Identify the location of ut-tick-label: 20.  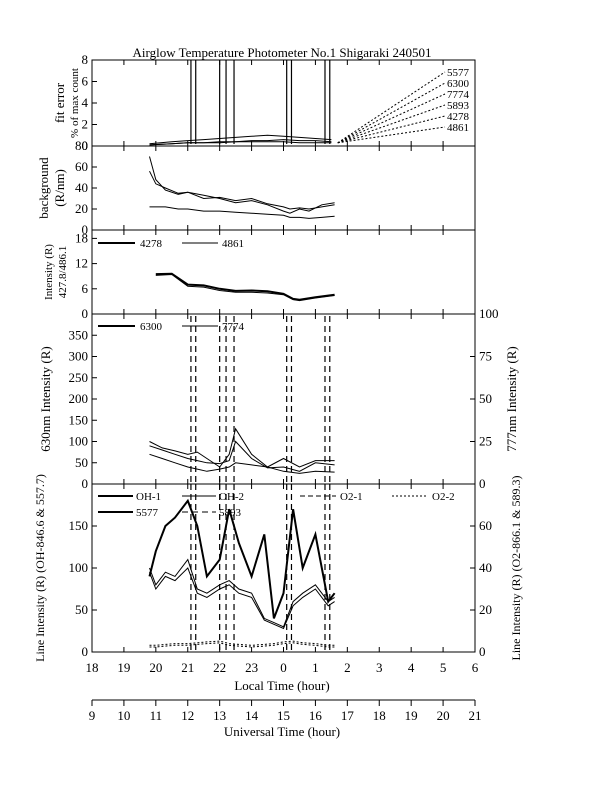
(443, 715).